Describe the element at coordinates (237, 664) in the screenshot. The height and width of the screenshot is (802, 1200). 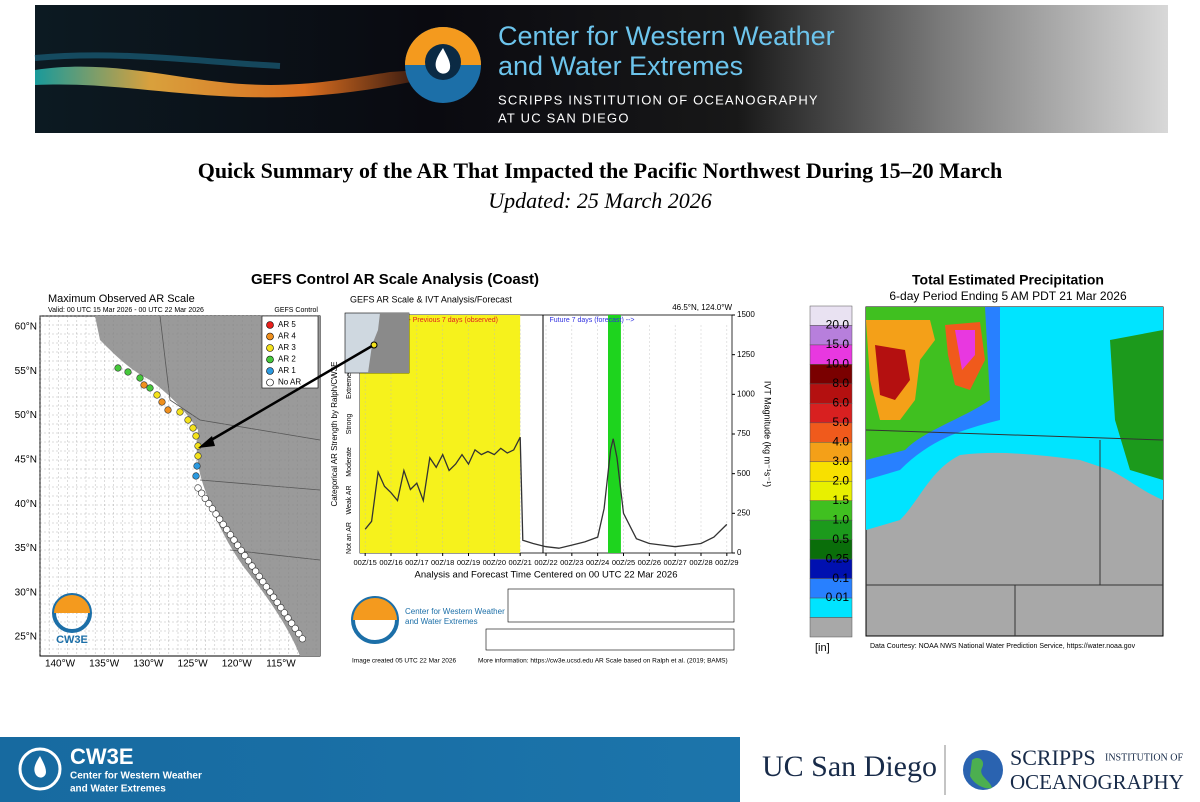
I see `lon-label: 120°W` at that location.